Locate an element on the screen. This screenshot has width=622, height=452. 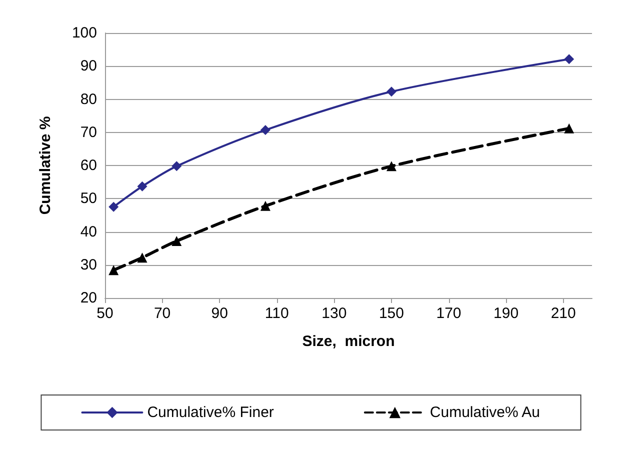
x-tick-label: 130 is located at coordinates (334, 313).